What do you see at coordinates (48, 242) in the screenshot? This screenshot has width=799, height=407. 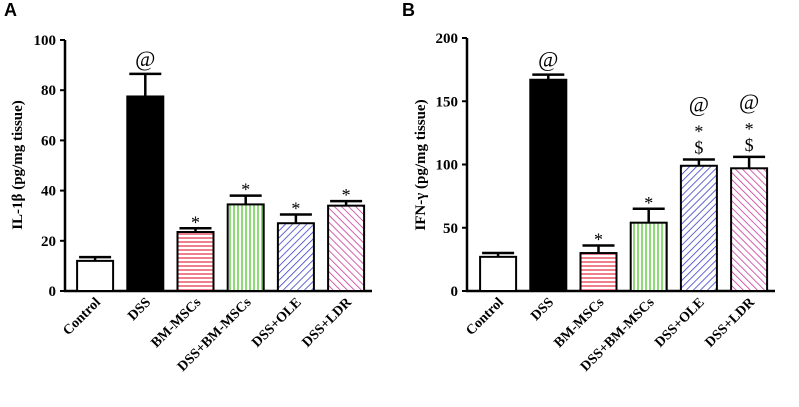 I see `y-tick-label: 20` at bounding box center [48, 242].